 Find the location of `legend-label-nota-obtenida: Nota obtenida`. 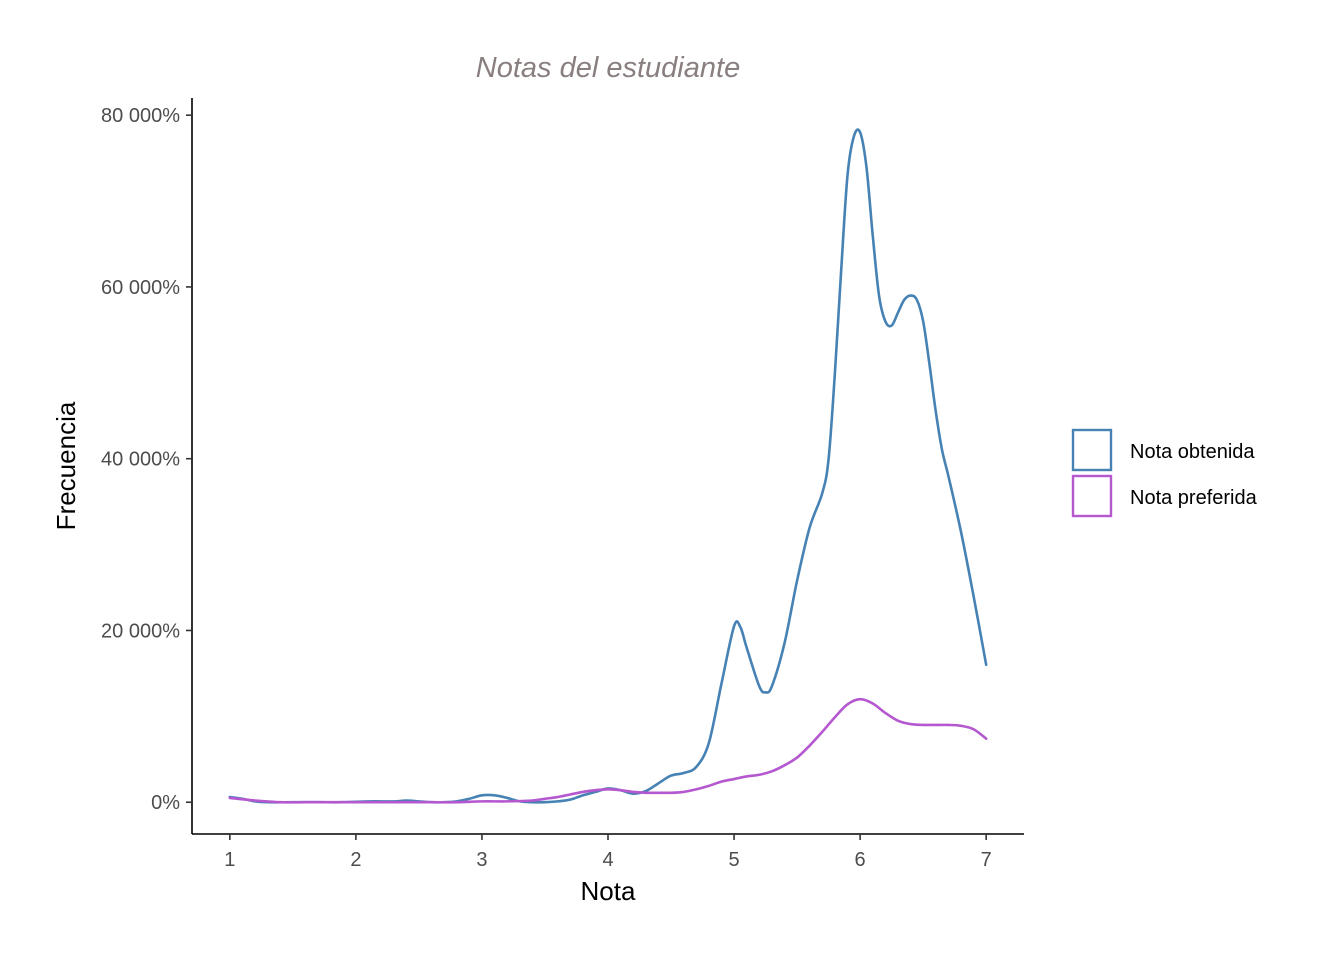

legend-label-nota-obtenida: Nota obtenida is located at coordinates (1192, 452).